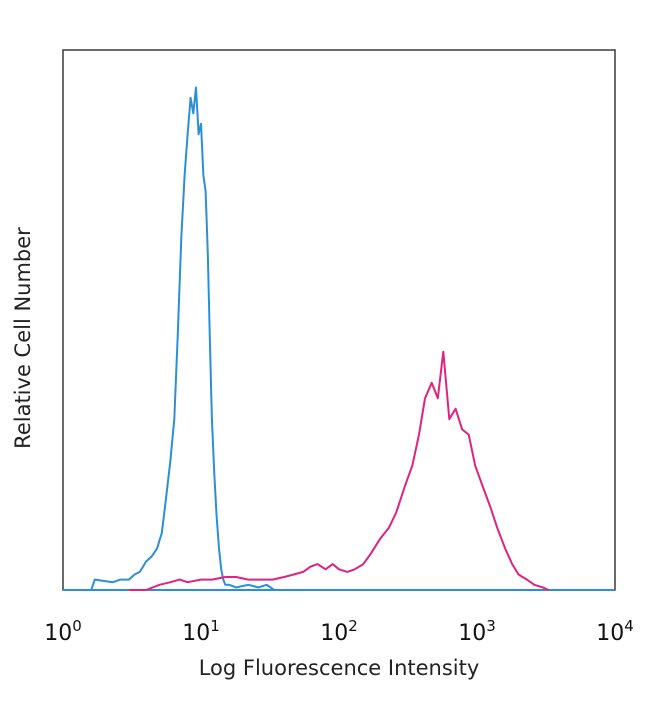 This screenshot has width=650, height=704. I want to click on x-tick-label: 10³, so click(477, 631).